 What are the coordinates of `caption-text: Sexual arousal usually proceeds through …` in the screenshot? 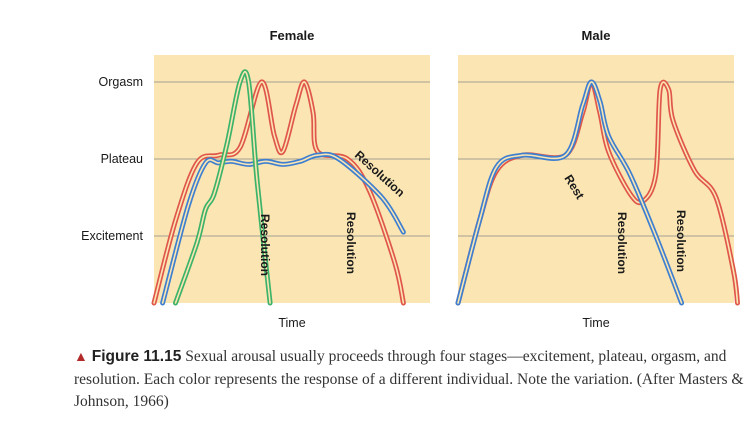 It's located at (409, 379).